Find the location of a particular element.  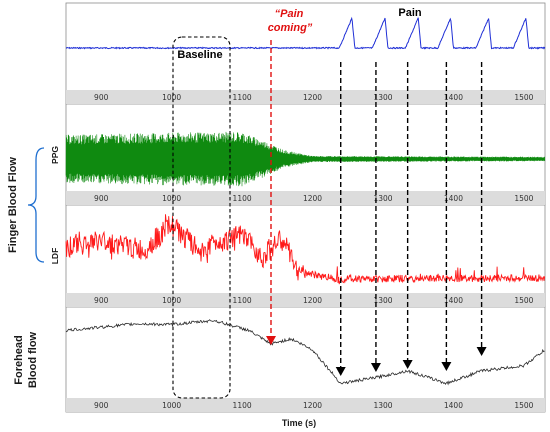

forehead-tick-band is located at coordinates (305, 405).